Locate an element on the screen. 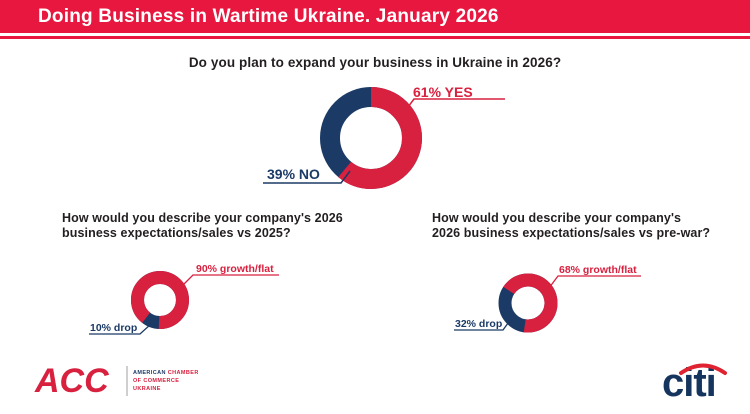  label-yes-61: 61% YES is located at coordinates (443, 92).